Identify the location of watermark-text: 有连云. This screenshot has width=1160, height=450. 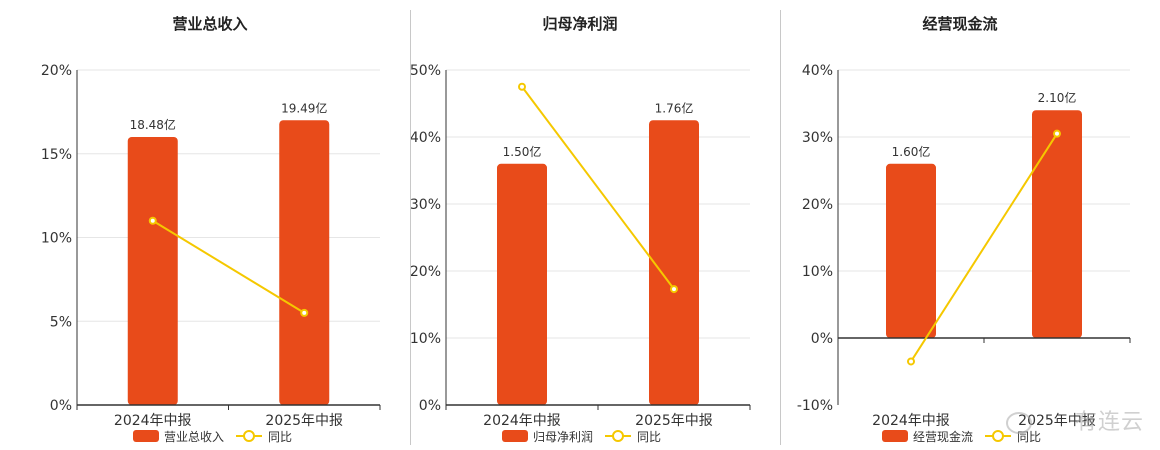
(1109, 422).